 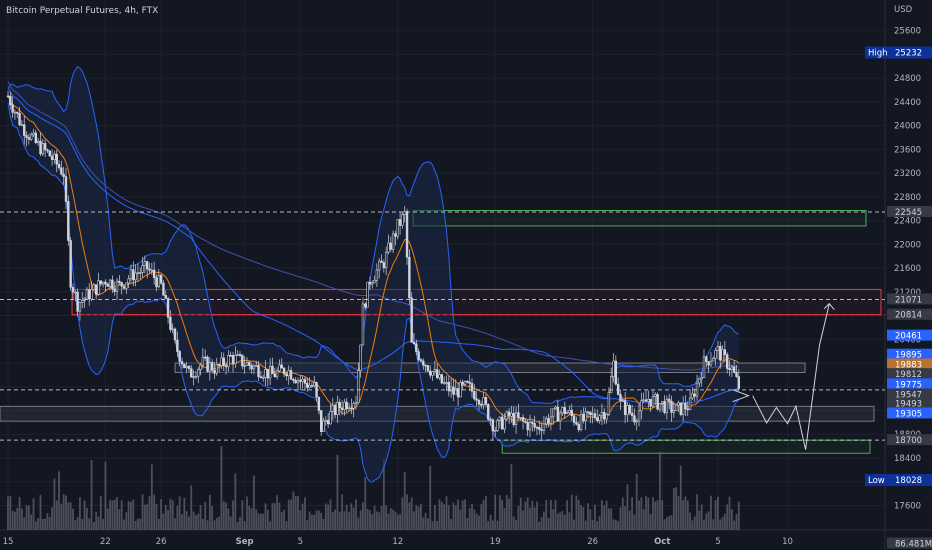 I want to click on price-badge-value: 18700, so click(x=908, y=441).